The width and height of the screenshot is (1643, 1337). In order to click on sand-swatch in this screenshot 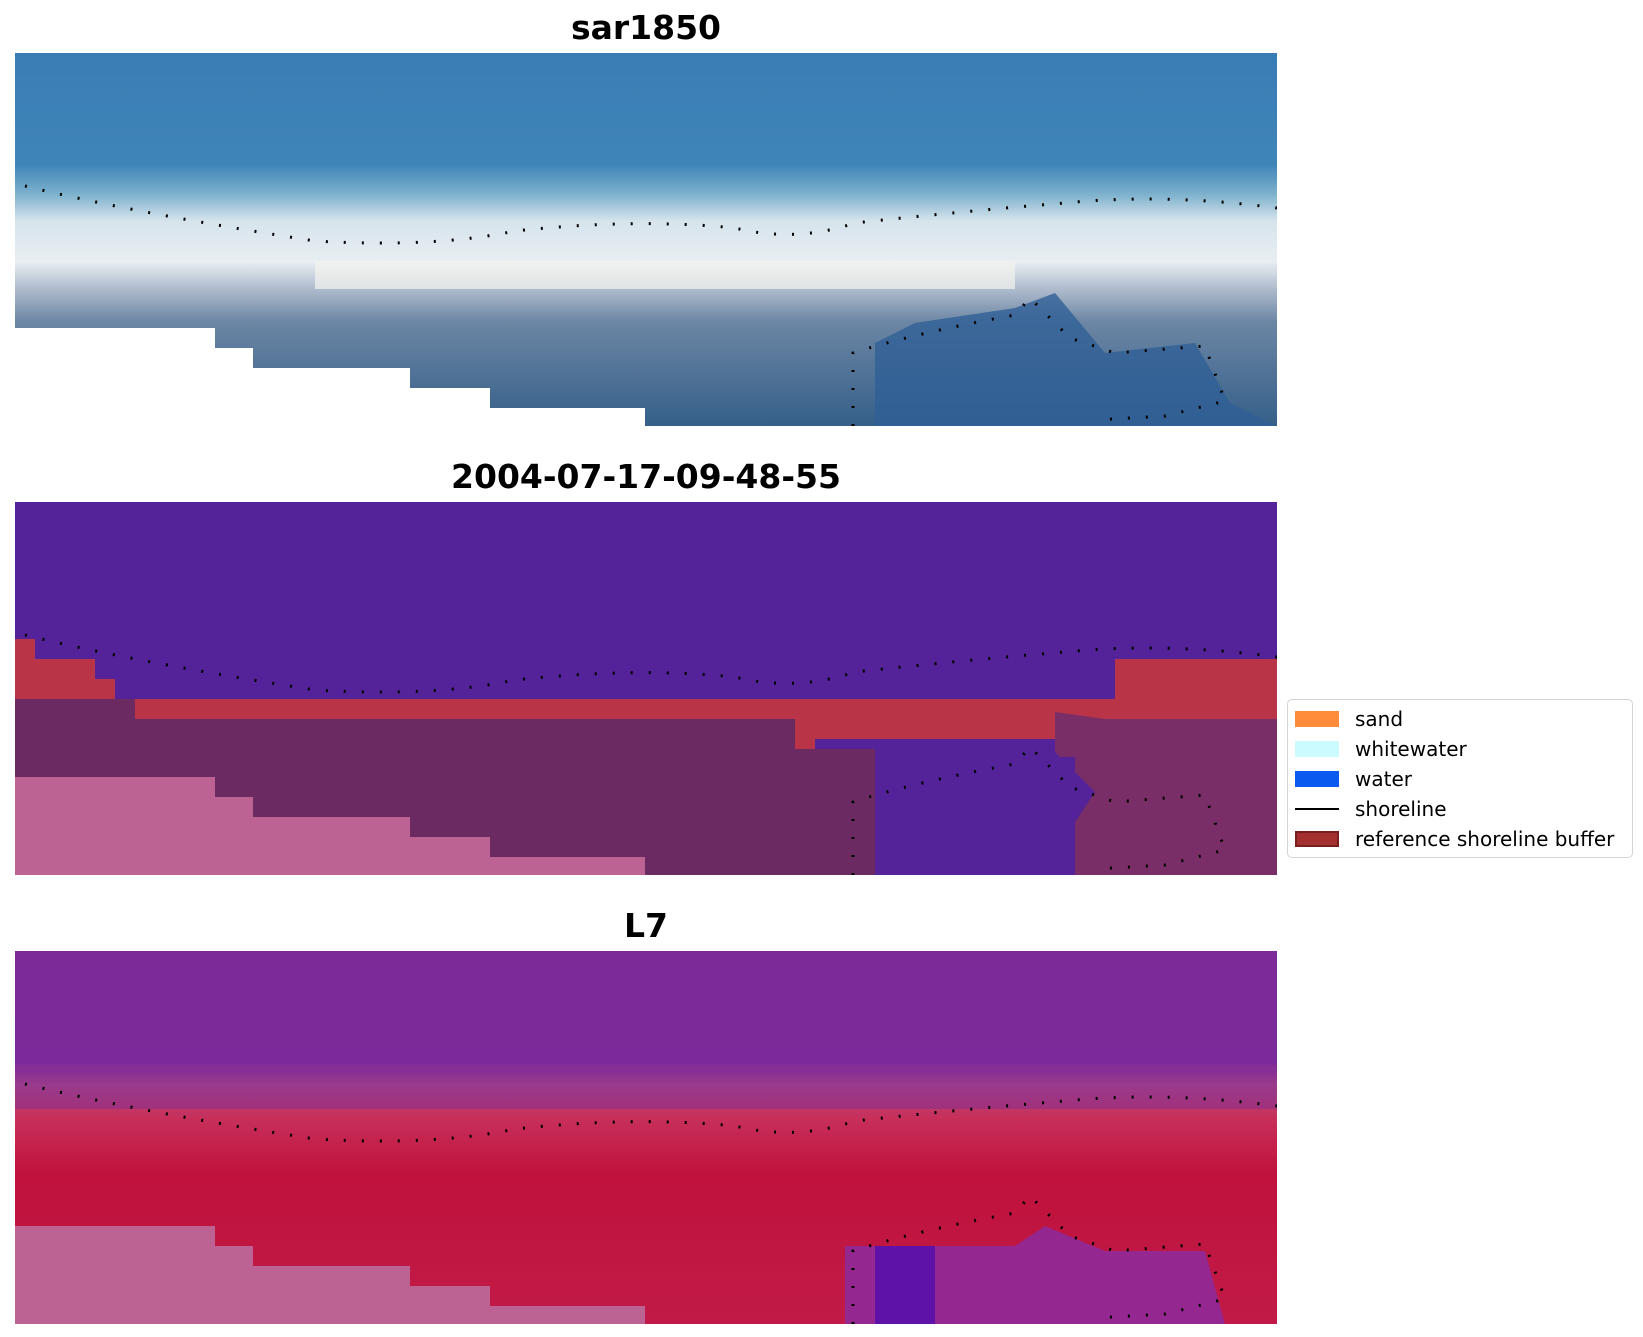, I will do `click(1317, 719)`.